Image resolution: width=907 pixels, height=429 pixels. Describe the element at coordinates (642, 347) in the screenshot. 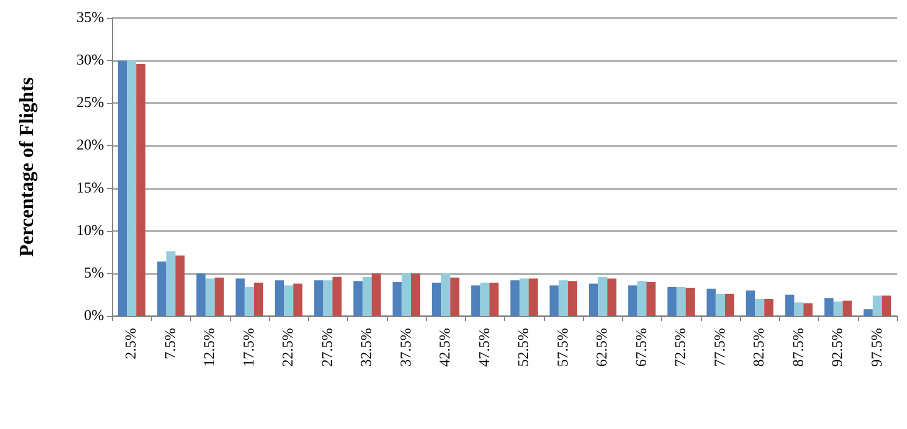

I see `x-tick-label: 67.5%` at that location.